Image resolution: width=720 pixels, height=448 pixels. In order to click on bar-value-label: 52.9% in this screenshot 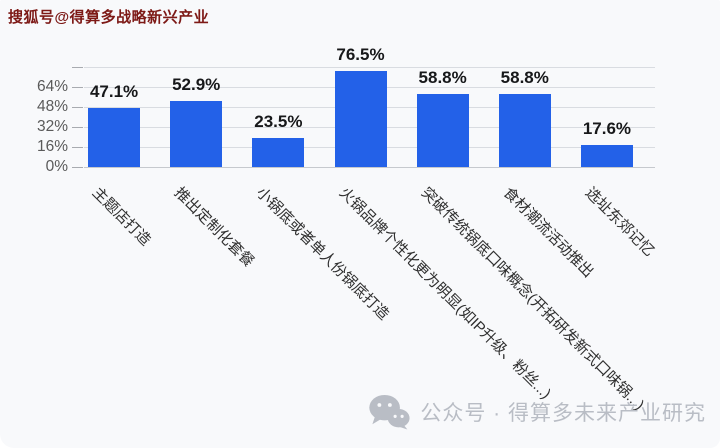, I will do `click(196, 84)`.